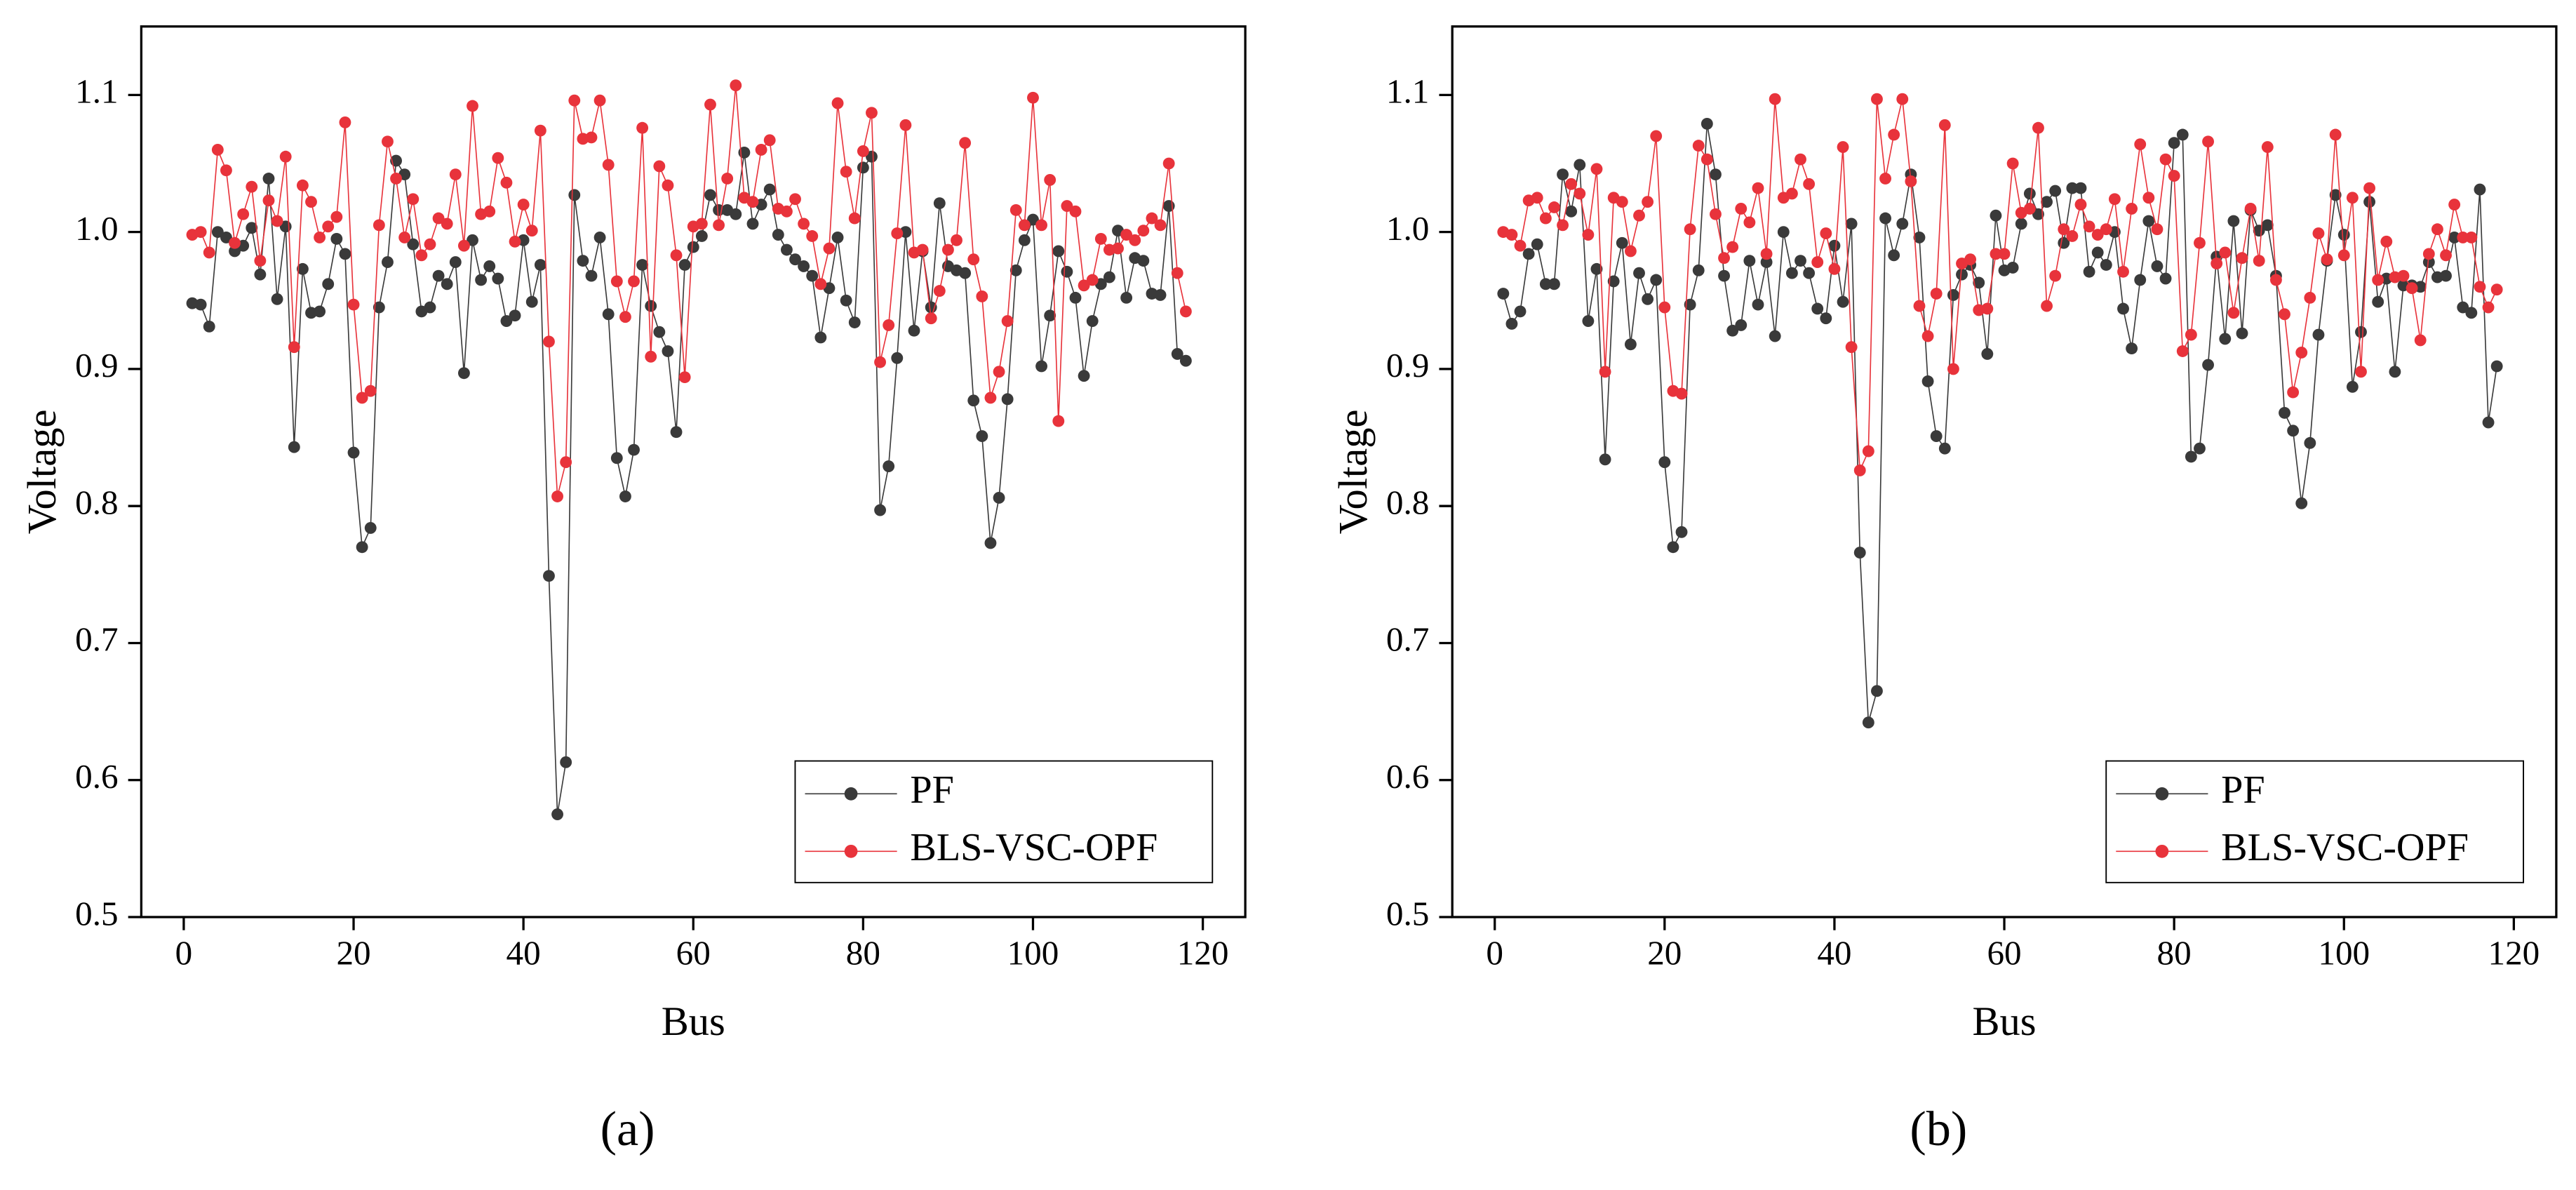 This screenshot has height=1190, width=2576. I want to click on y-tick-label: 0.8, so click(1407, 502).